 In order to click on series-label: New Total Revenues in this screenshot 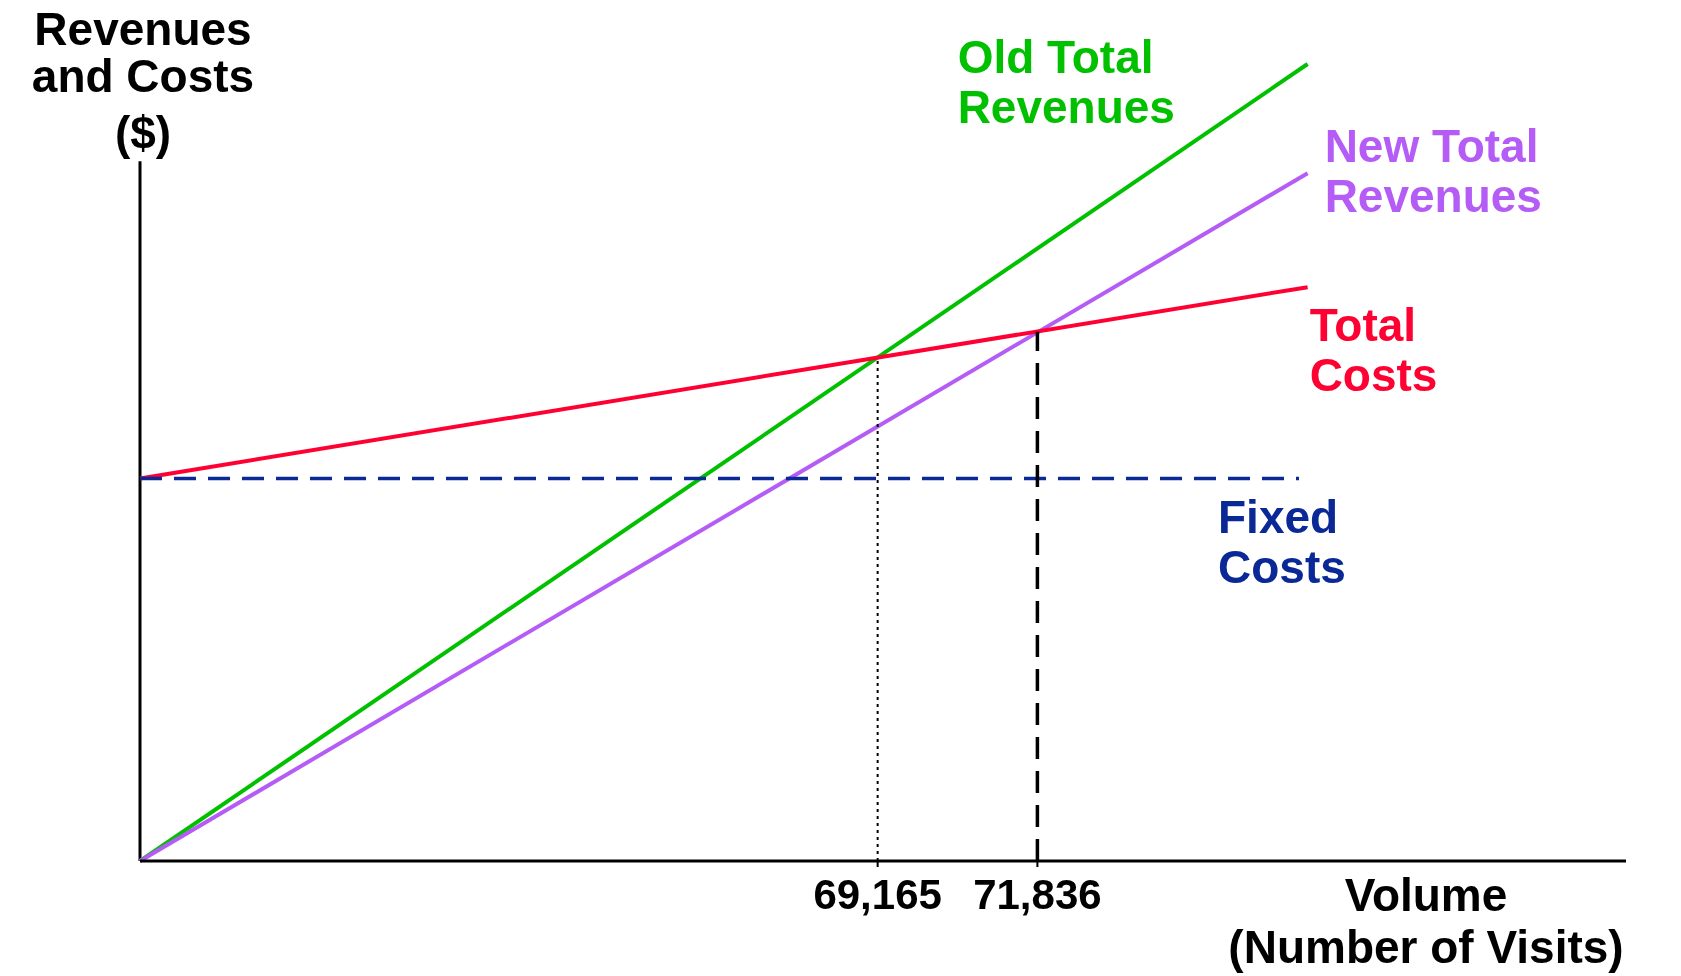, I will do `click(1433, 171)`.